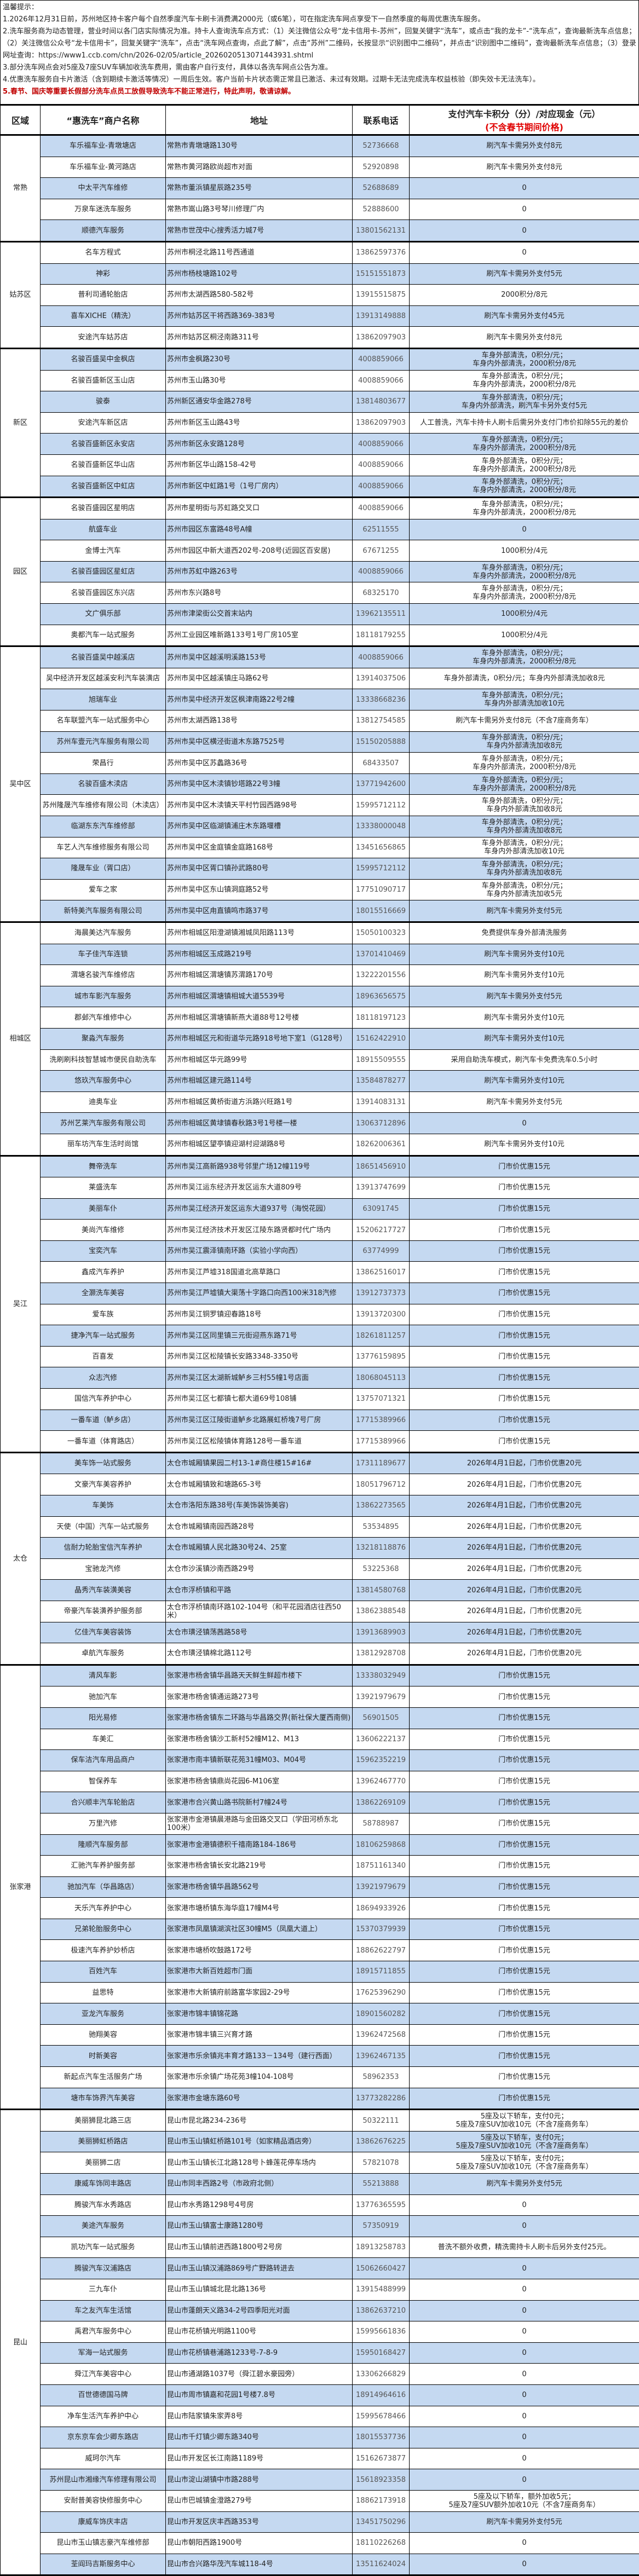  I want to click on merchant-phone: 15062660427, so click(381, 2268).